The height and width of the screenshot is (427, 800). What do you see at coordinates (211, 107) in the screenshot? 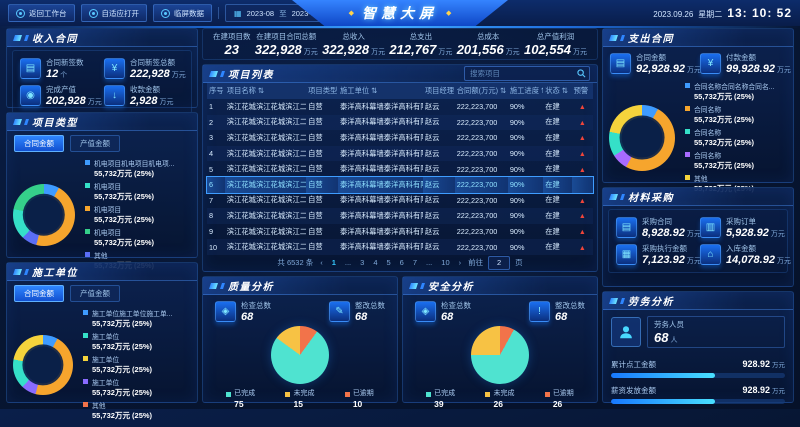
I see `cell-no: 1` at bounding box center [211, 107].